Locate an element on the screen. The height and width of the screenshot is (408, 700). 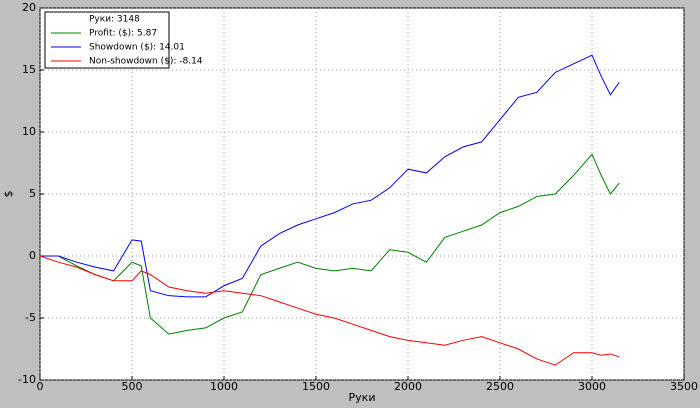
legend-label: Showdown ($): 14.01 is located at coordinates (137, 48).